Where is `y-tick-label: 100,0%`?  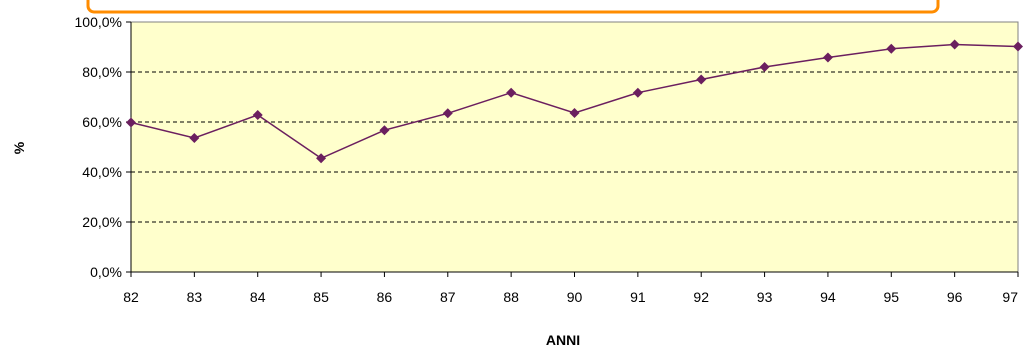 y-tick-label: 100,0% is located at coordinates (98, 22).